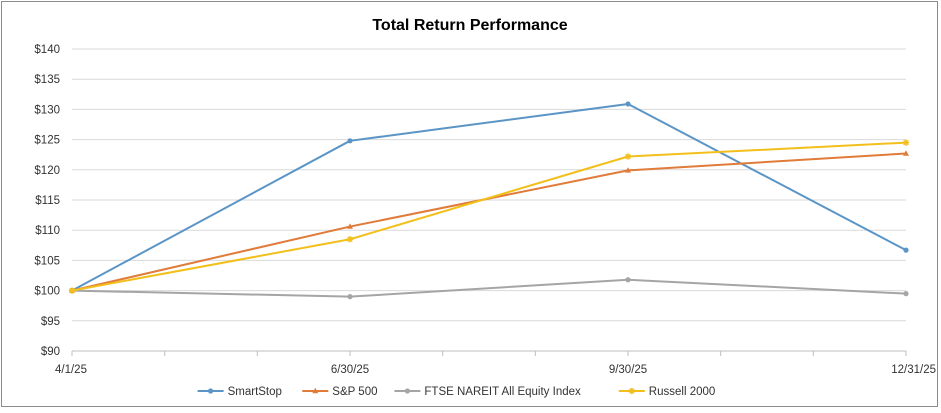  What do you see at coordinates (47, 80) in the screenshot?
I see `y-tick-label: $135` at bounding box center [47, 80].